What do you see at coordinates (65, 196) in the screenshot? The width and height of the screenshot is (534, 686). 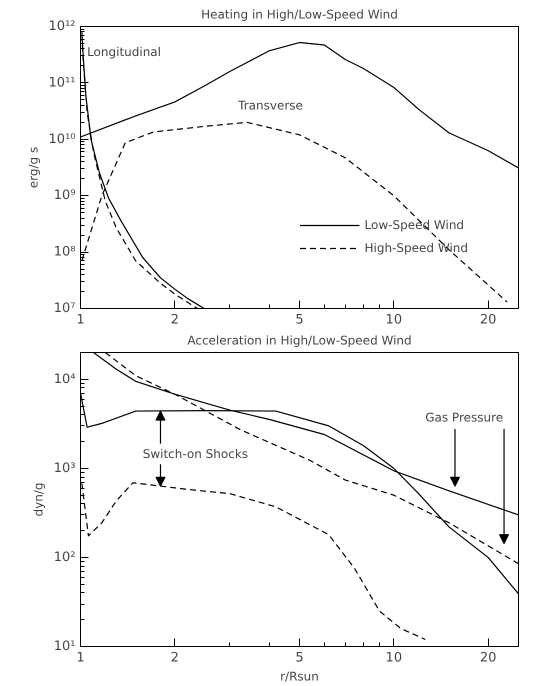 I see `y-tick-label: 10⁹` at bounding box center [65, 196].